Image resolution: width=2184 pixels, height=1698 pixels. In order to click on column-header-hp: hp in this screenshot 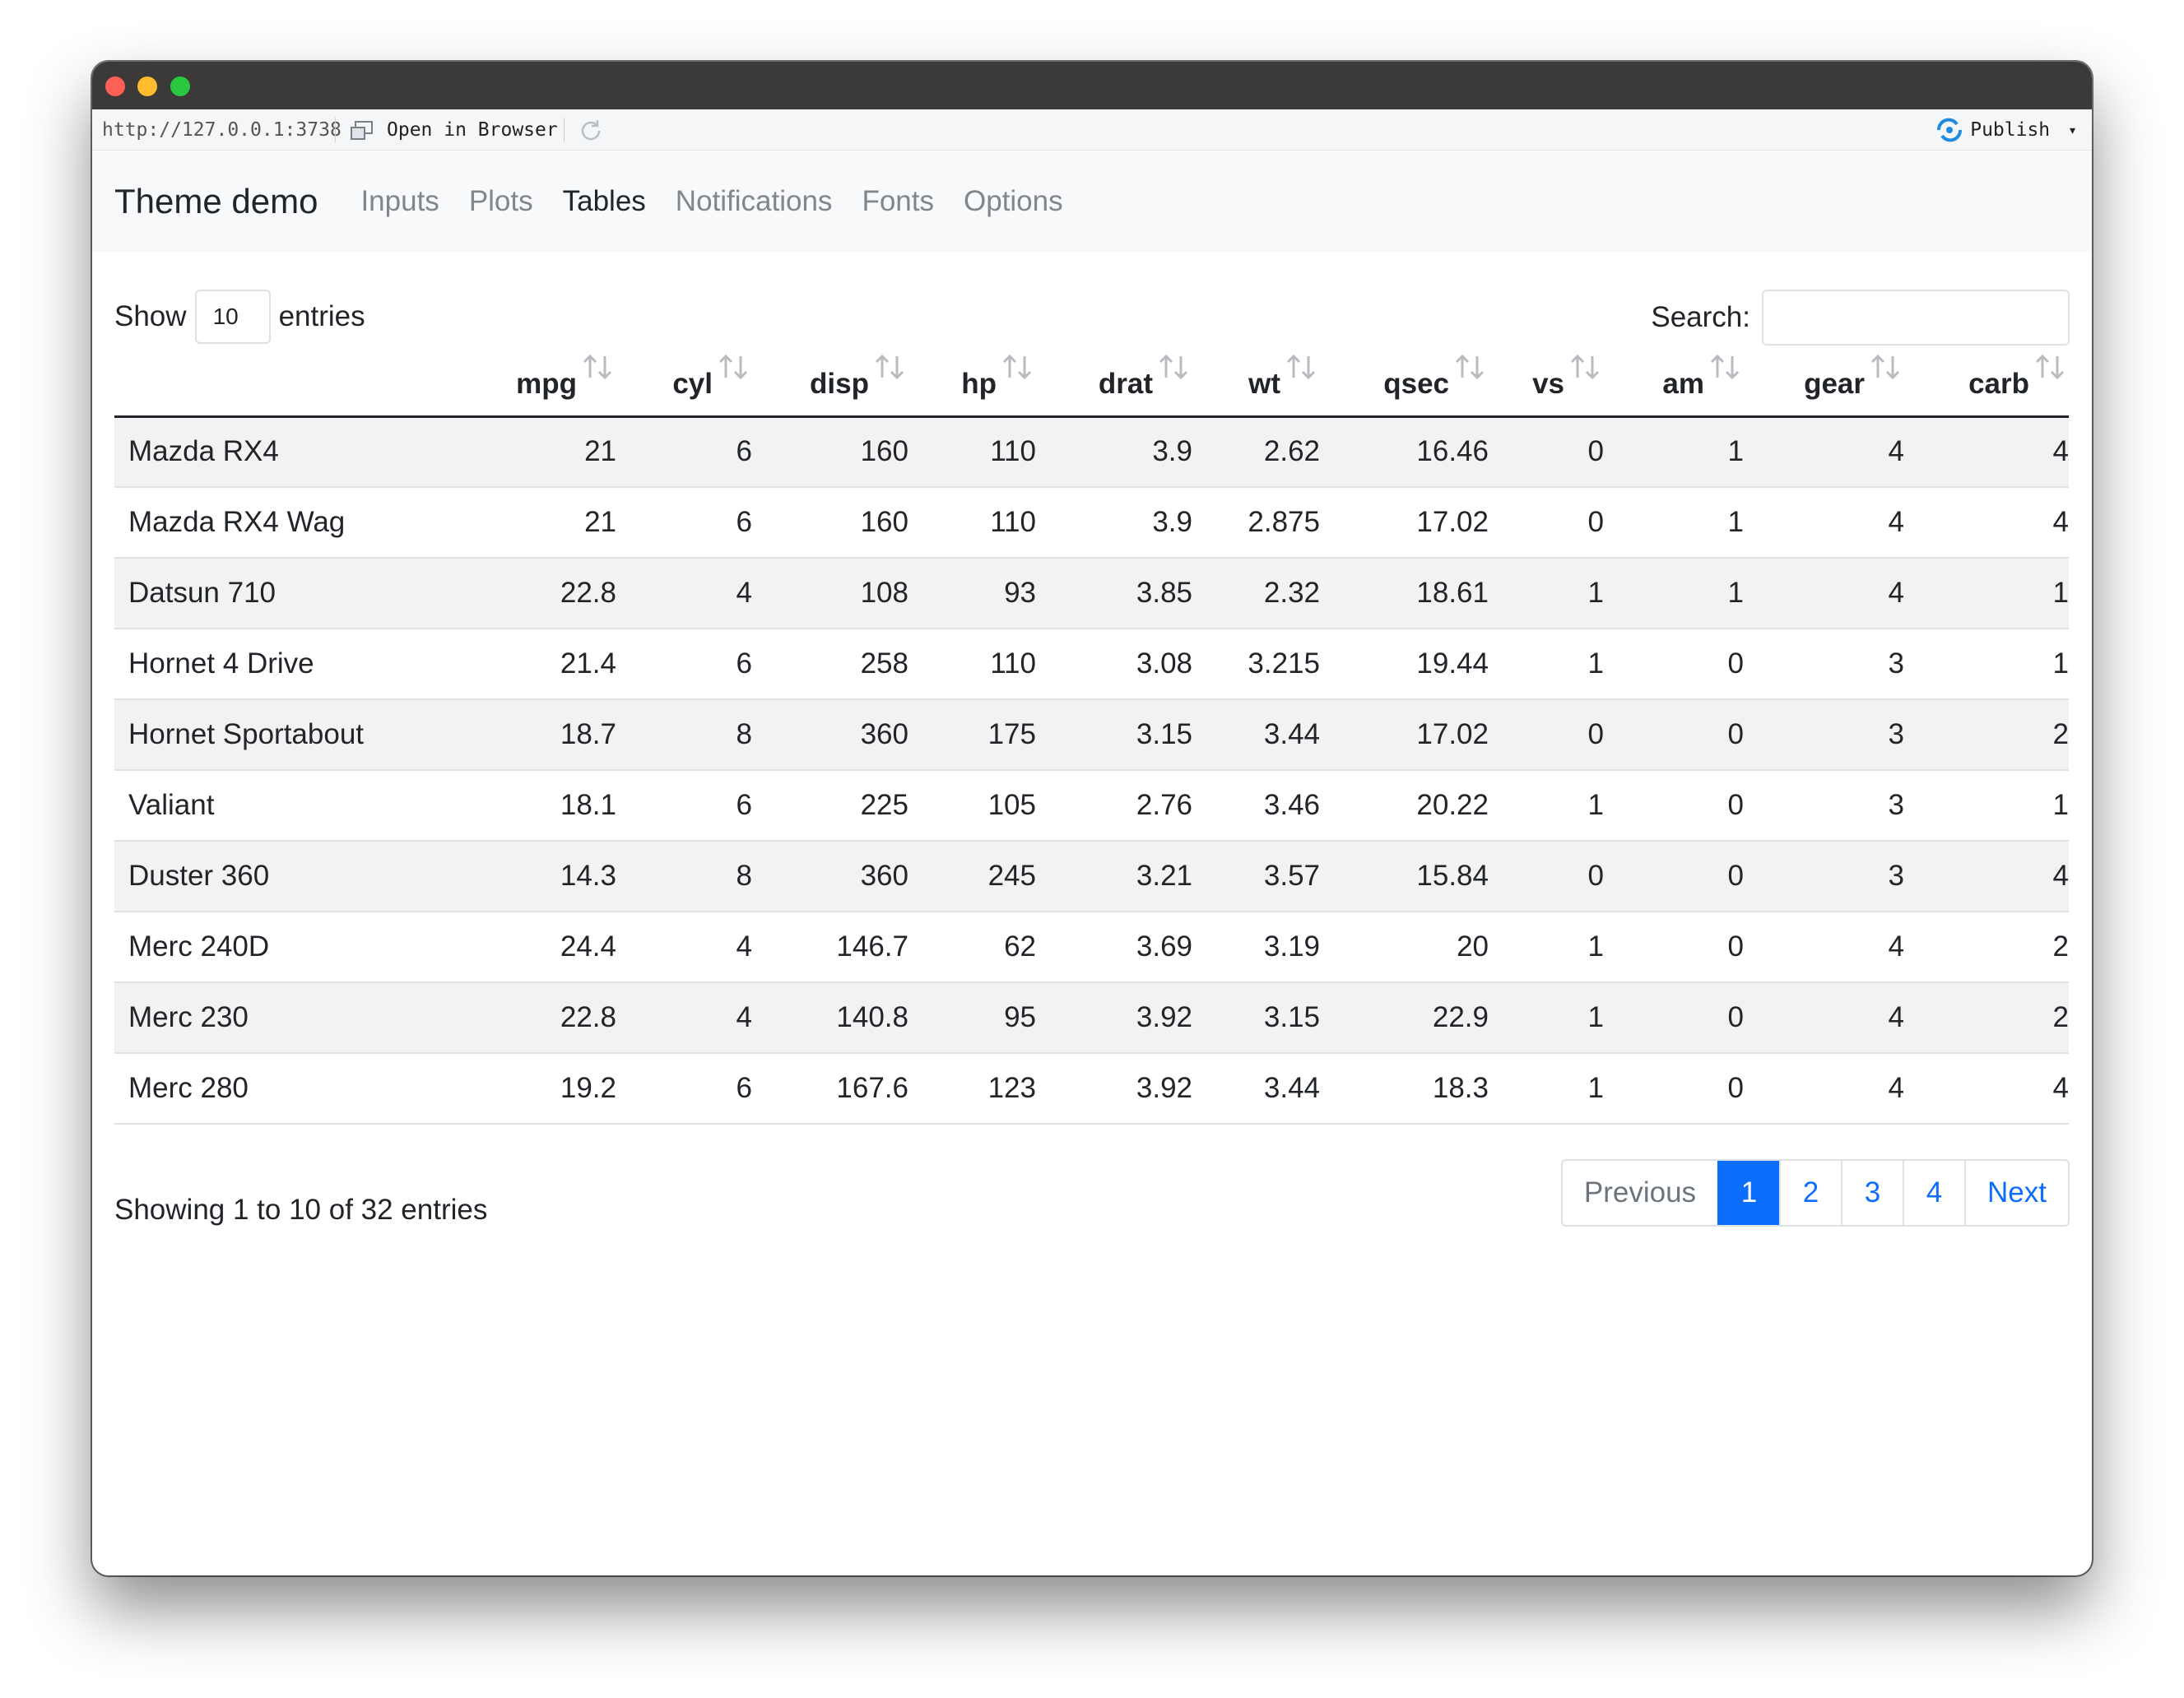, I will do `click(972, 382)`.